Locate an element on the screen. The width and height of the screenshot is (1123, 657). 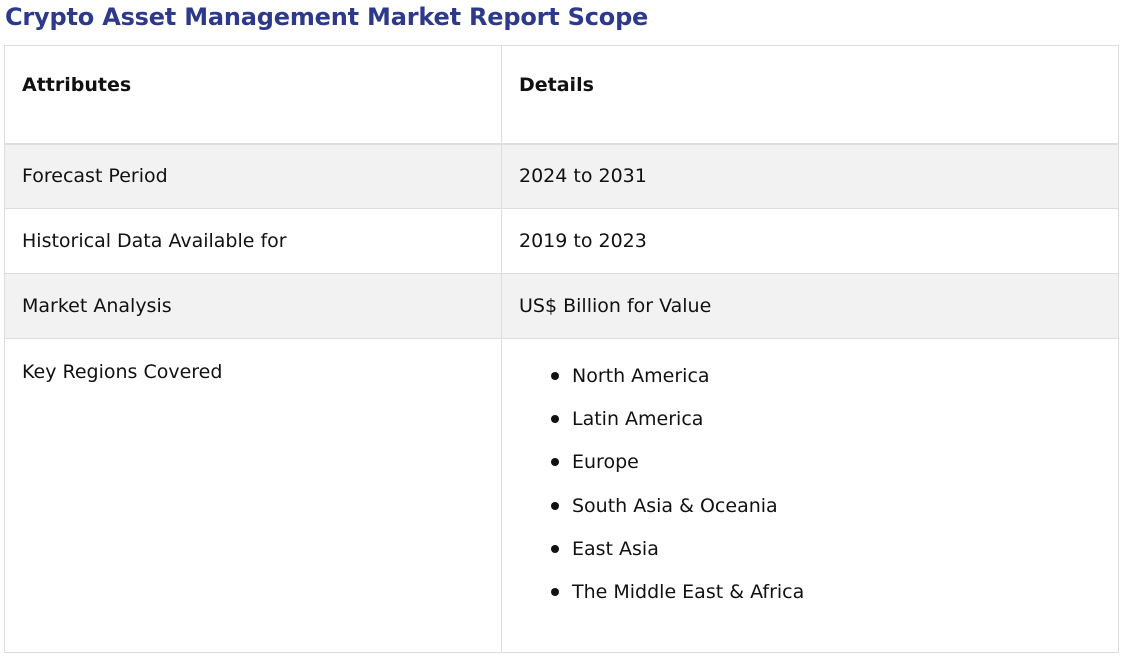
detail-cell: 2019 to 2023 is located at coordinates (810, 241).